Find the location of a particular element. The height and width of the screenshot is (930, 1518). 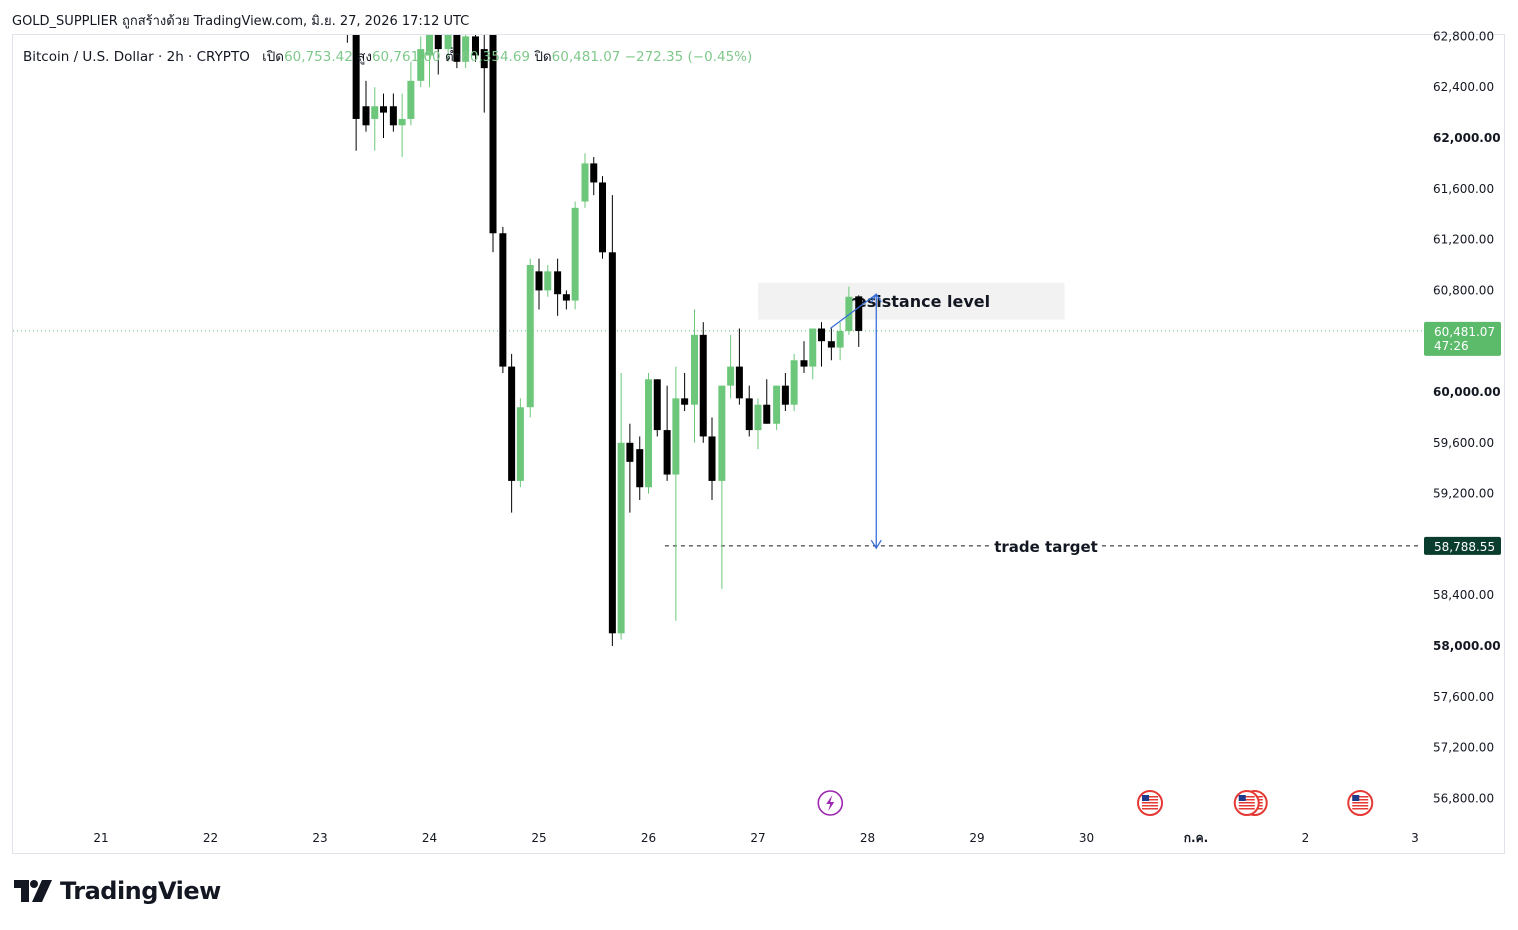

y-tick-label: 60,800.00 is located at coordinates (1463, 290).